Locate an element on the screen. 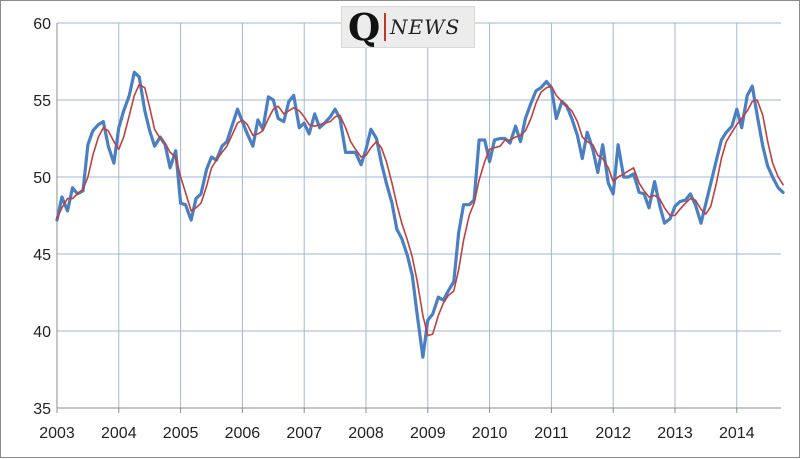 Image resolution: width=800 pixels, height=459 pixels. y-tick-label: 55 is located at coordinates (42, 101).